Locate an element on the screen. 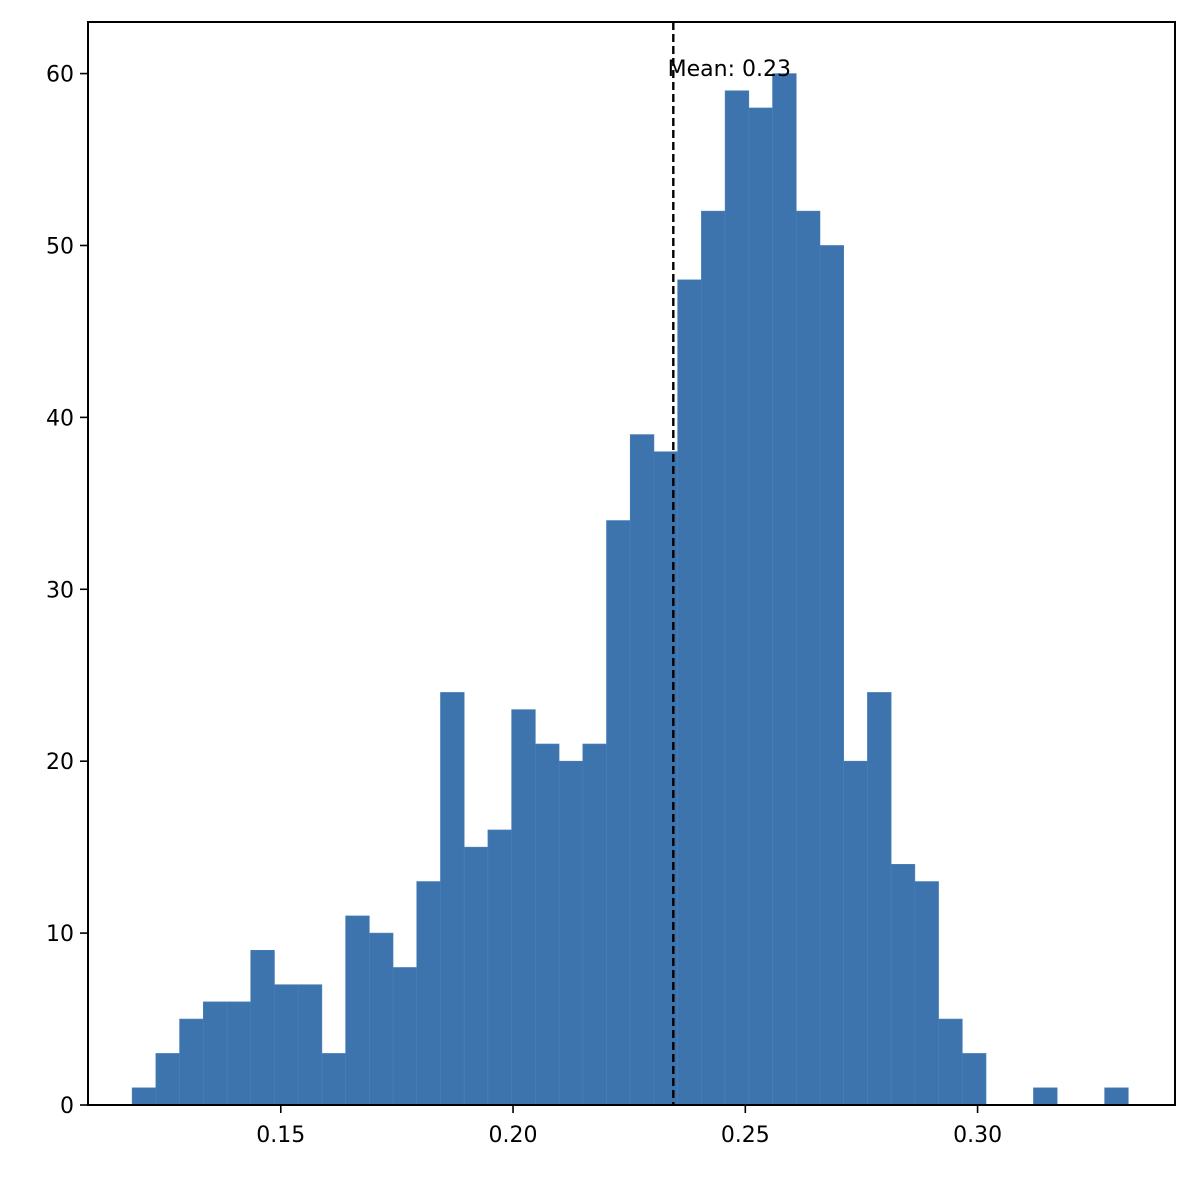  y-tick-label: 40 is located at coordinates (60, 418).